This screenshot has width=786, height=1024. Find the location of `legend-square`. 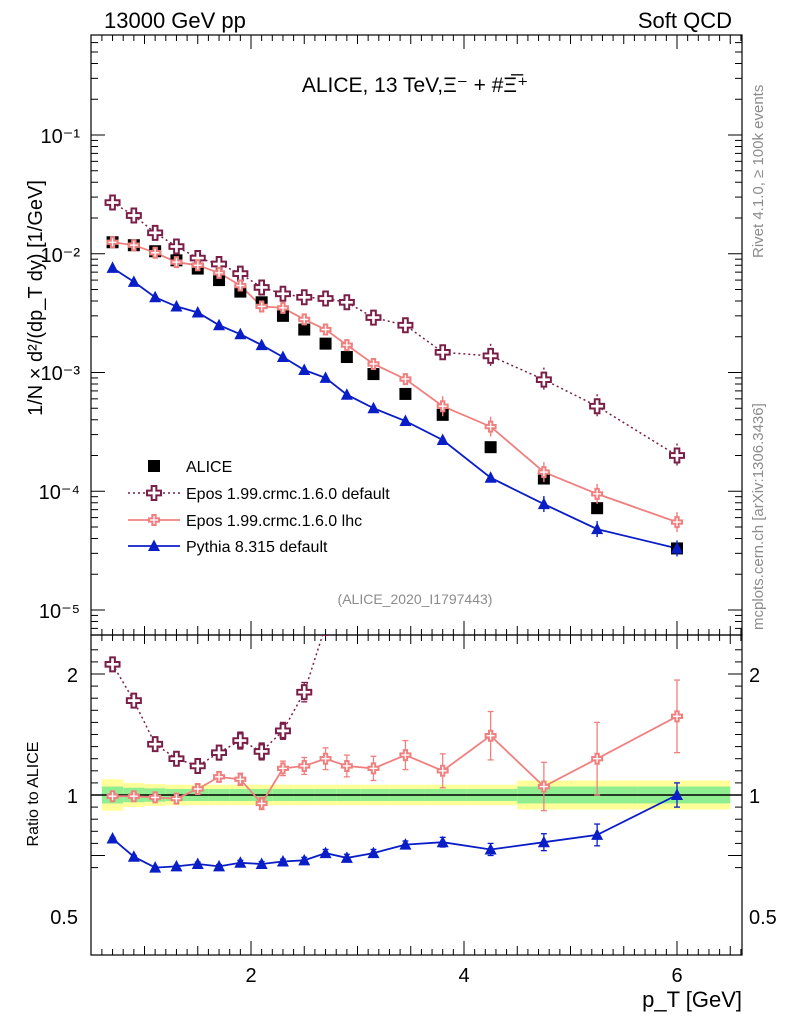

legend-square is located at coordinates (154, 466).